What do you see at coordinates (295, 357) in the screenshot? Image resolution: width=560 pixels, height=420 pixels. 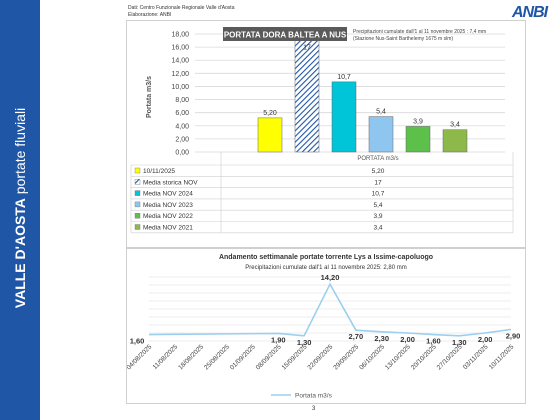 I see `line-x-tick: 15/09/2025` at bounding box center [295, 357].